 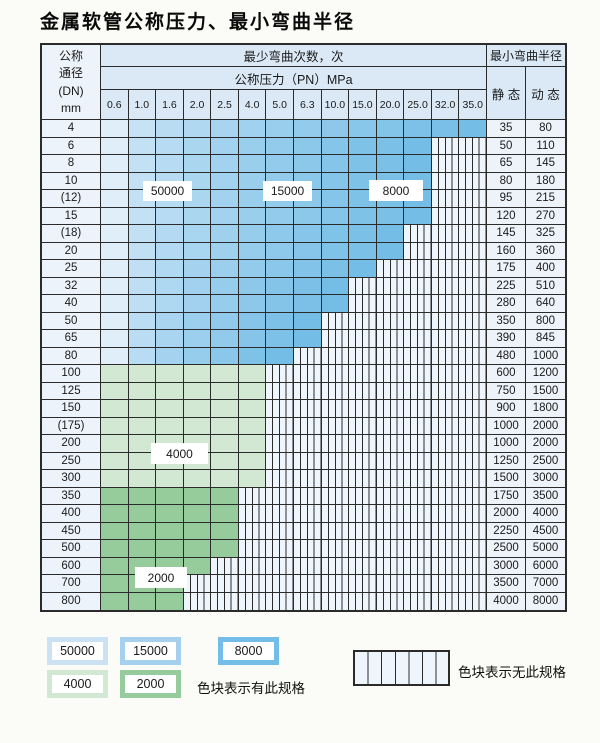 I want to click on dn-cell: 800, so click(x=71, y=601).